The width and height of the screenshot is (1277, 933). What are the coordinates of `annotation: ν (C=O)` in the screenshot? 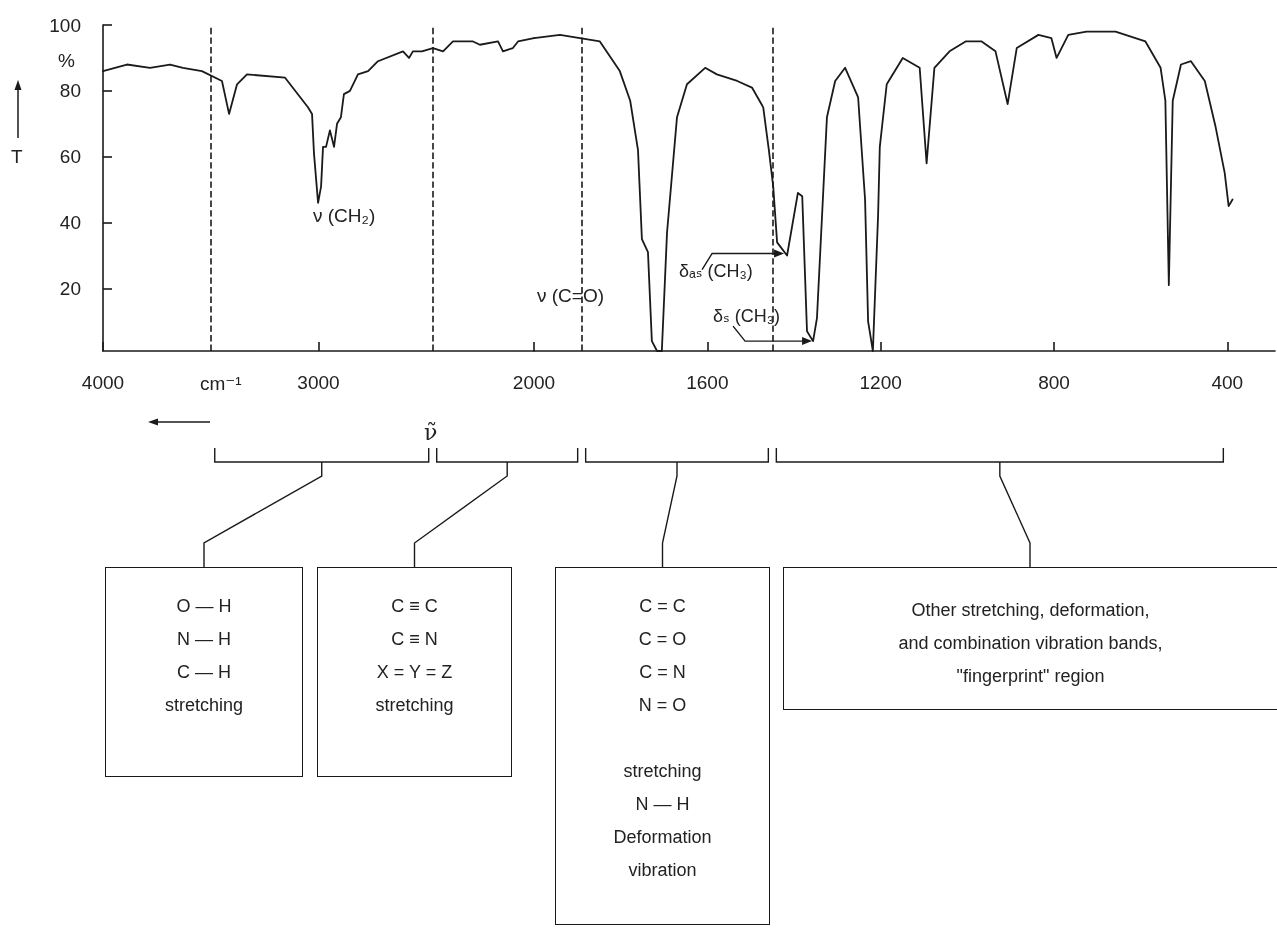 It's located at (571, 296).